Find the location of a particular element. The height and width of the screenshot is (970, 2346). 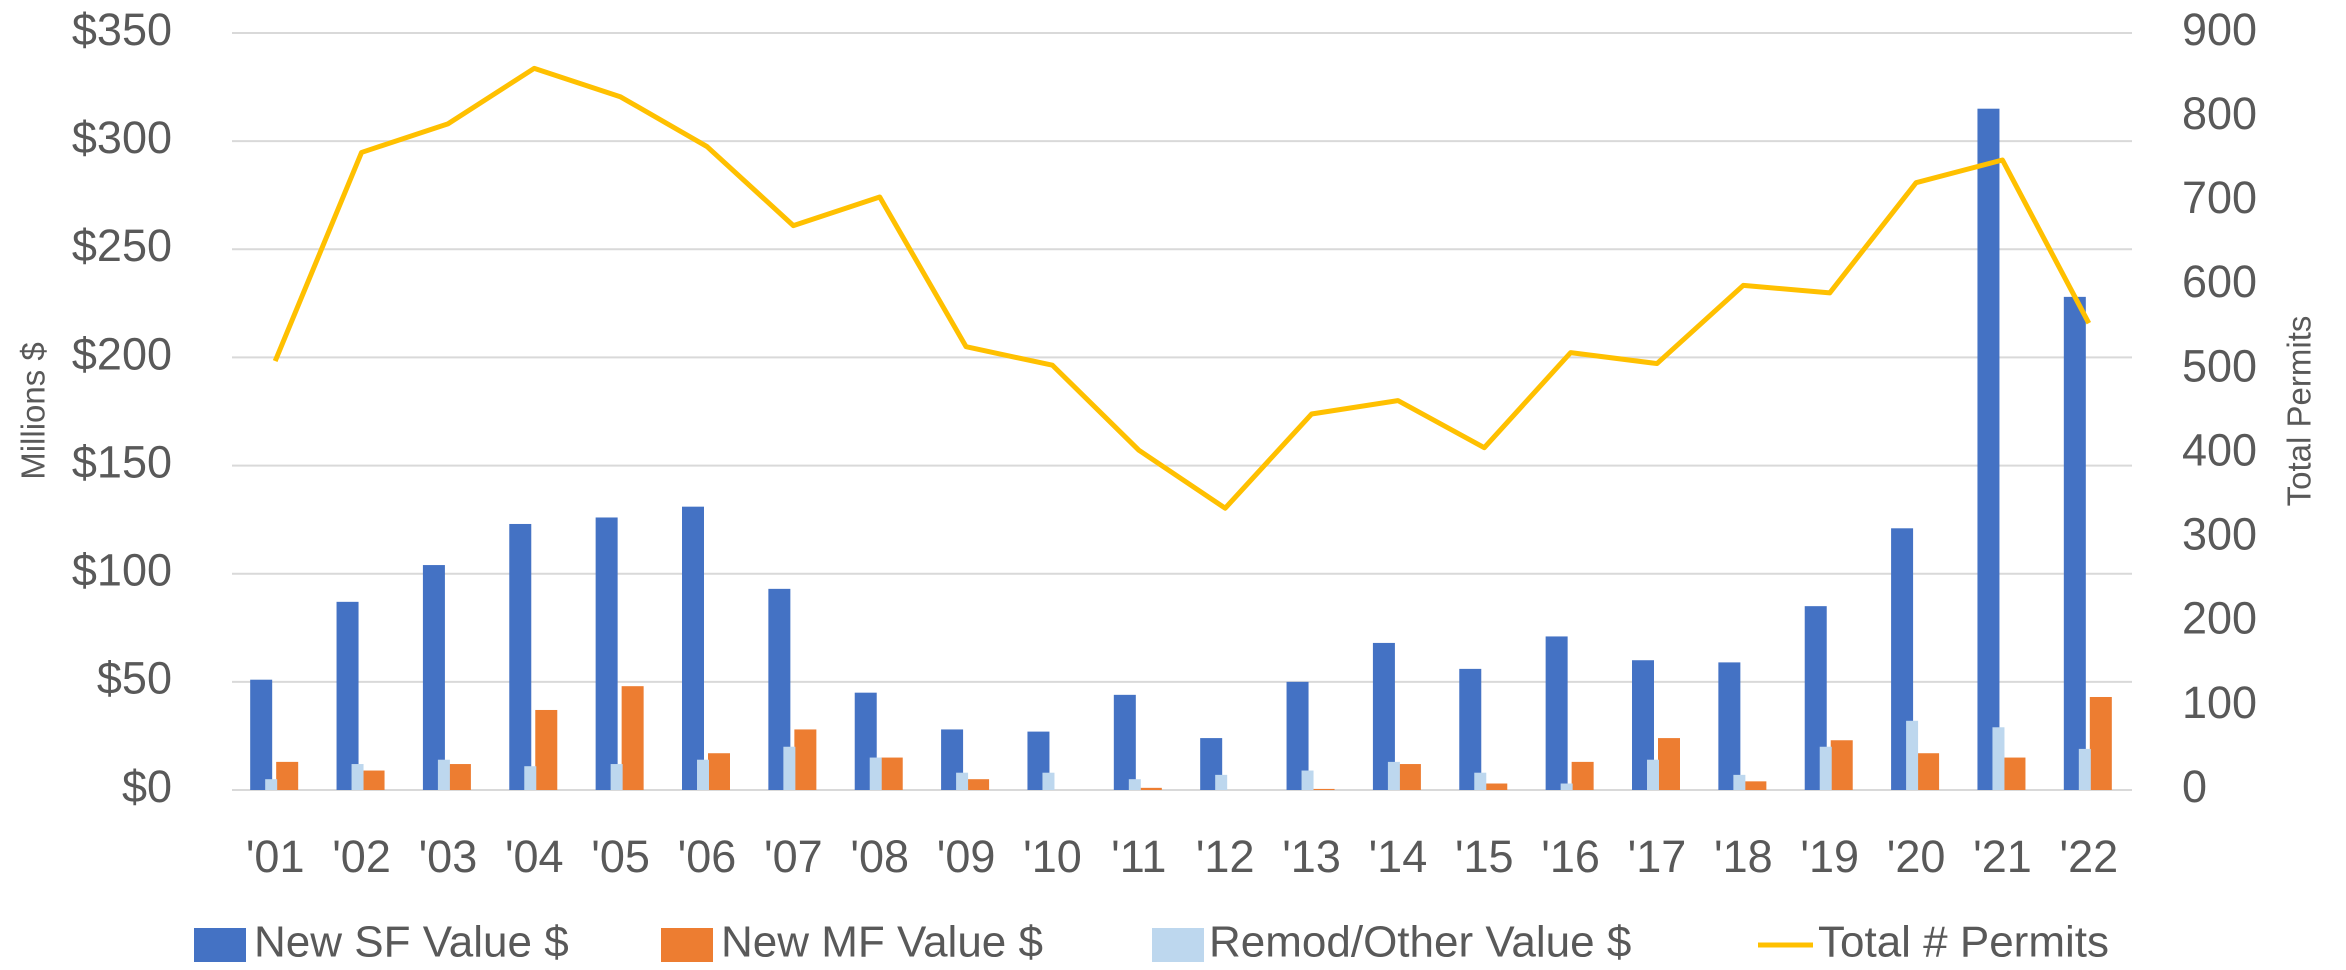

x-tick-label: '08 is located at coordinates (879, 856).